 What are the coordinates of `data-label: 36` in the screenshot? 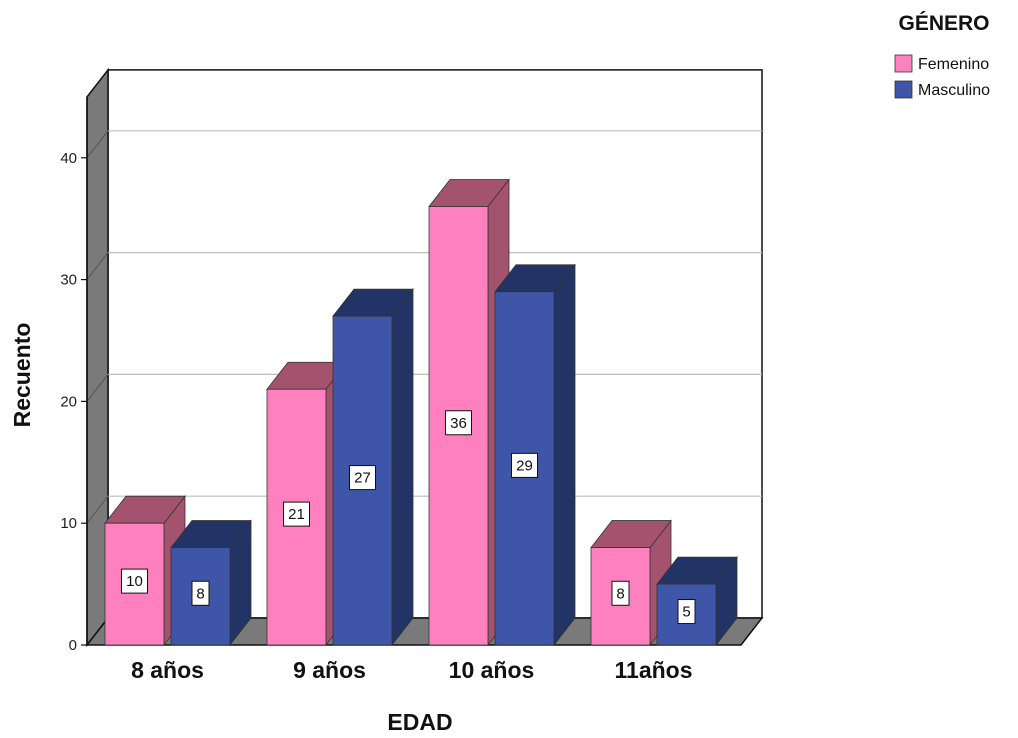 It's located at (458, 423).